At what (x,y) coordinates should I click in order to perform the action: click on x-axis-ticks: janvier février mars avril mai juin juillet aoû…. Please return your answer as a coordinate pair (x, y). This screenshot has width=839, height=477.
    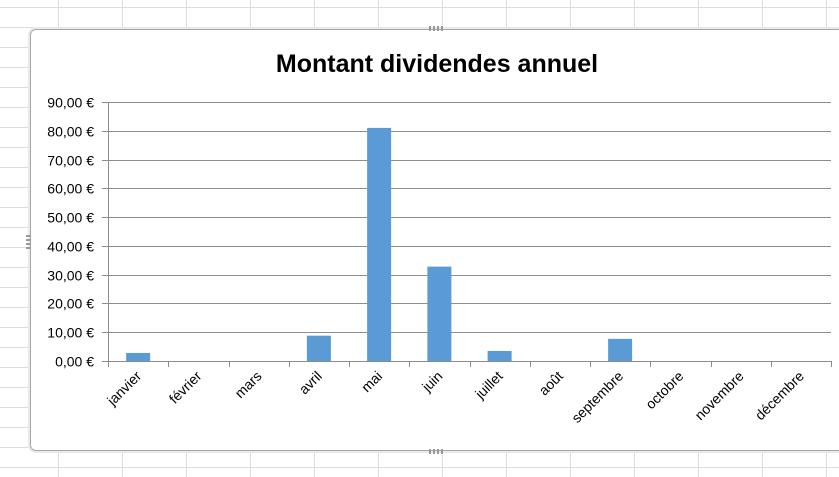
    Looking at the image, I should click on (467, 393).